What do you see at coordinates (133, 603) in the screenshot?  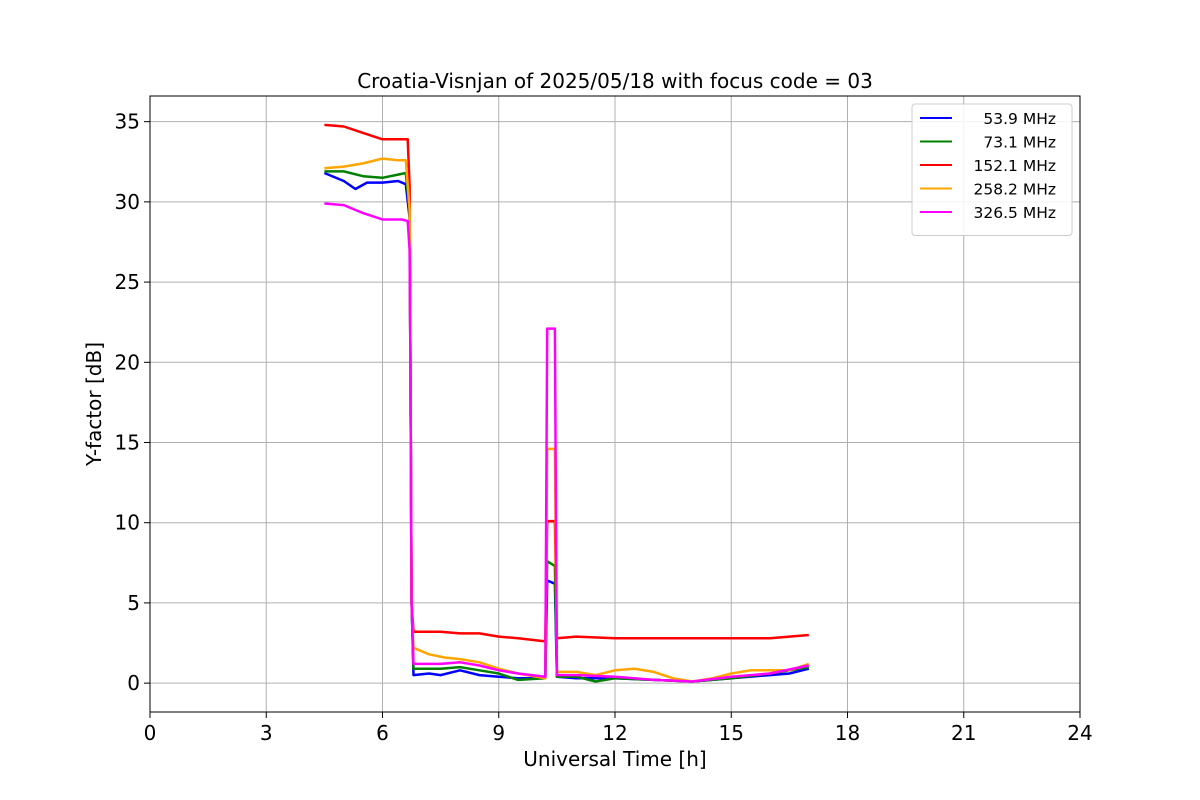 I see `y-tick-label: 5` at bounding box center [133, 603].